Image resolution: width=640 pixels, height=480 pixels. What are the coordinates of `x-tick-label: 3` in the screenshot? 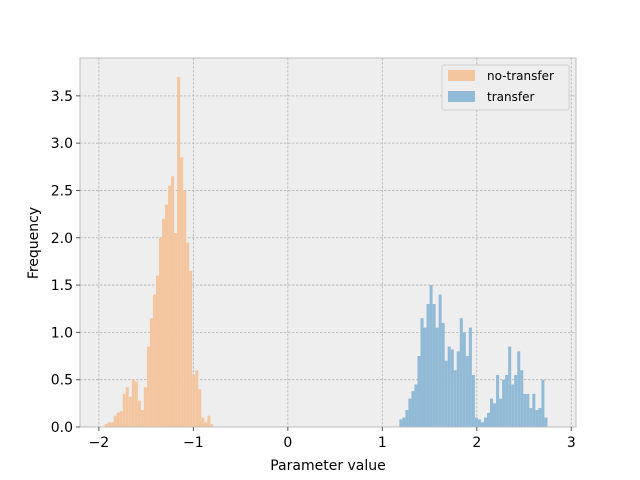 It's located at (571, 443).